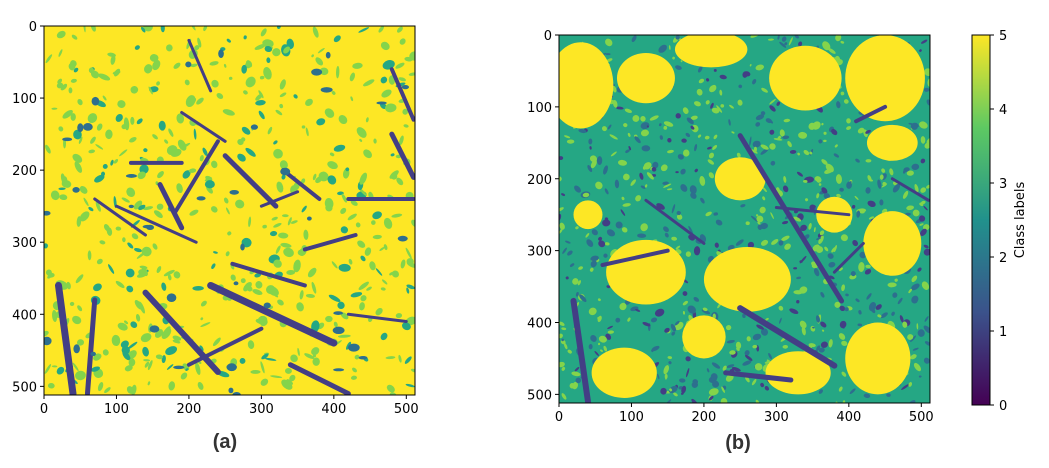  What do you see at coordinates (981, 220) in the screenshot?
I see `colorbar-gradient` at bounding box center [981, 220].